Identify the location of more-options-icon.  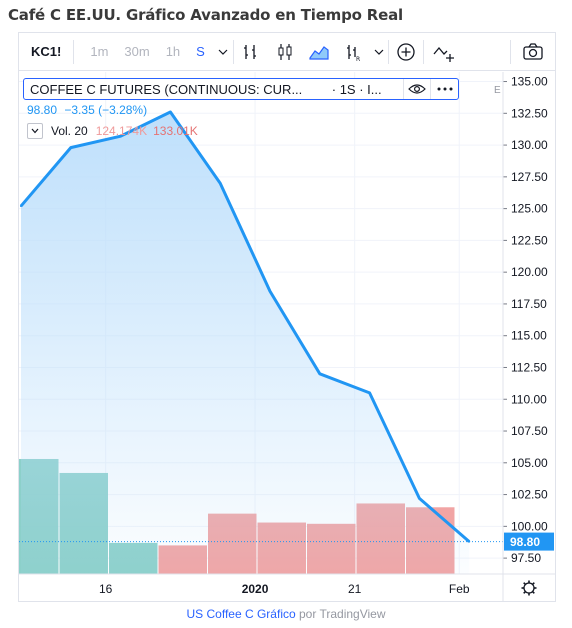
(444, 89).